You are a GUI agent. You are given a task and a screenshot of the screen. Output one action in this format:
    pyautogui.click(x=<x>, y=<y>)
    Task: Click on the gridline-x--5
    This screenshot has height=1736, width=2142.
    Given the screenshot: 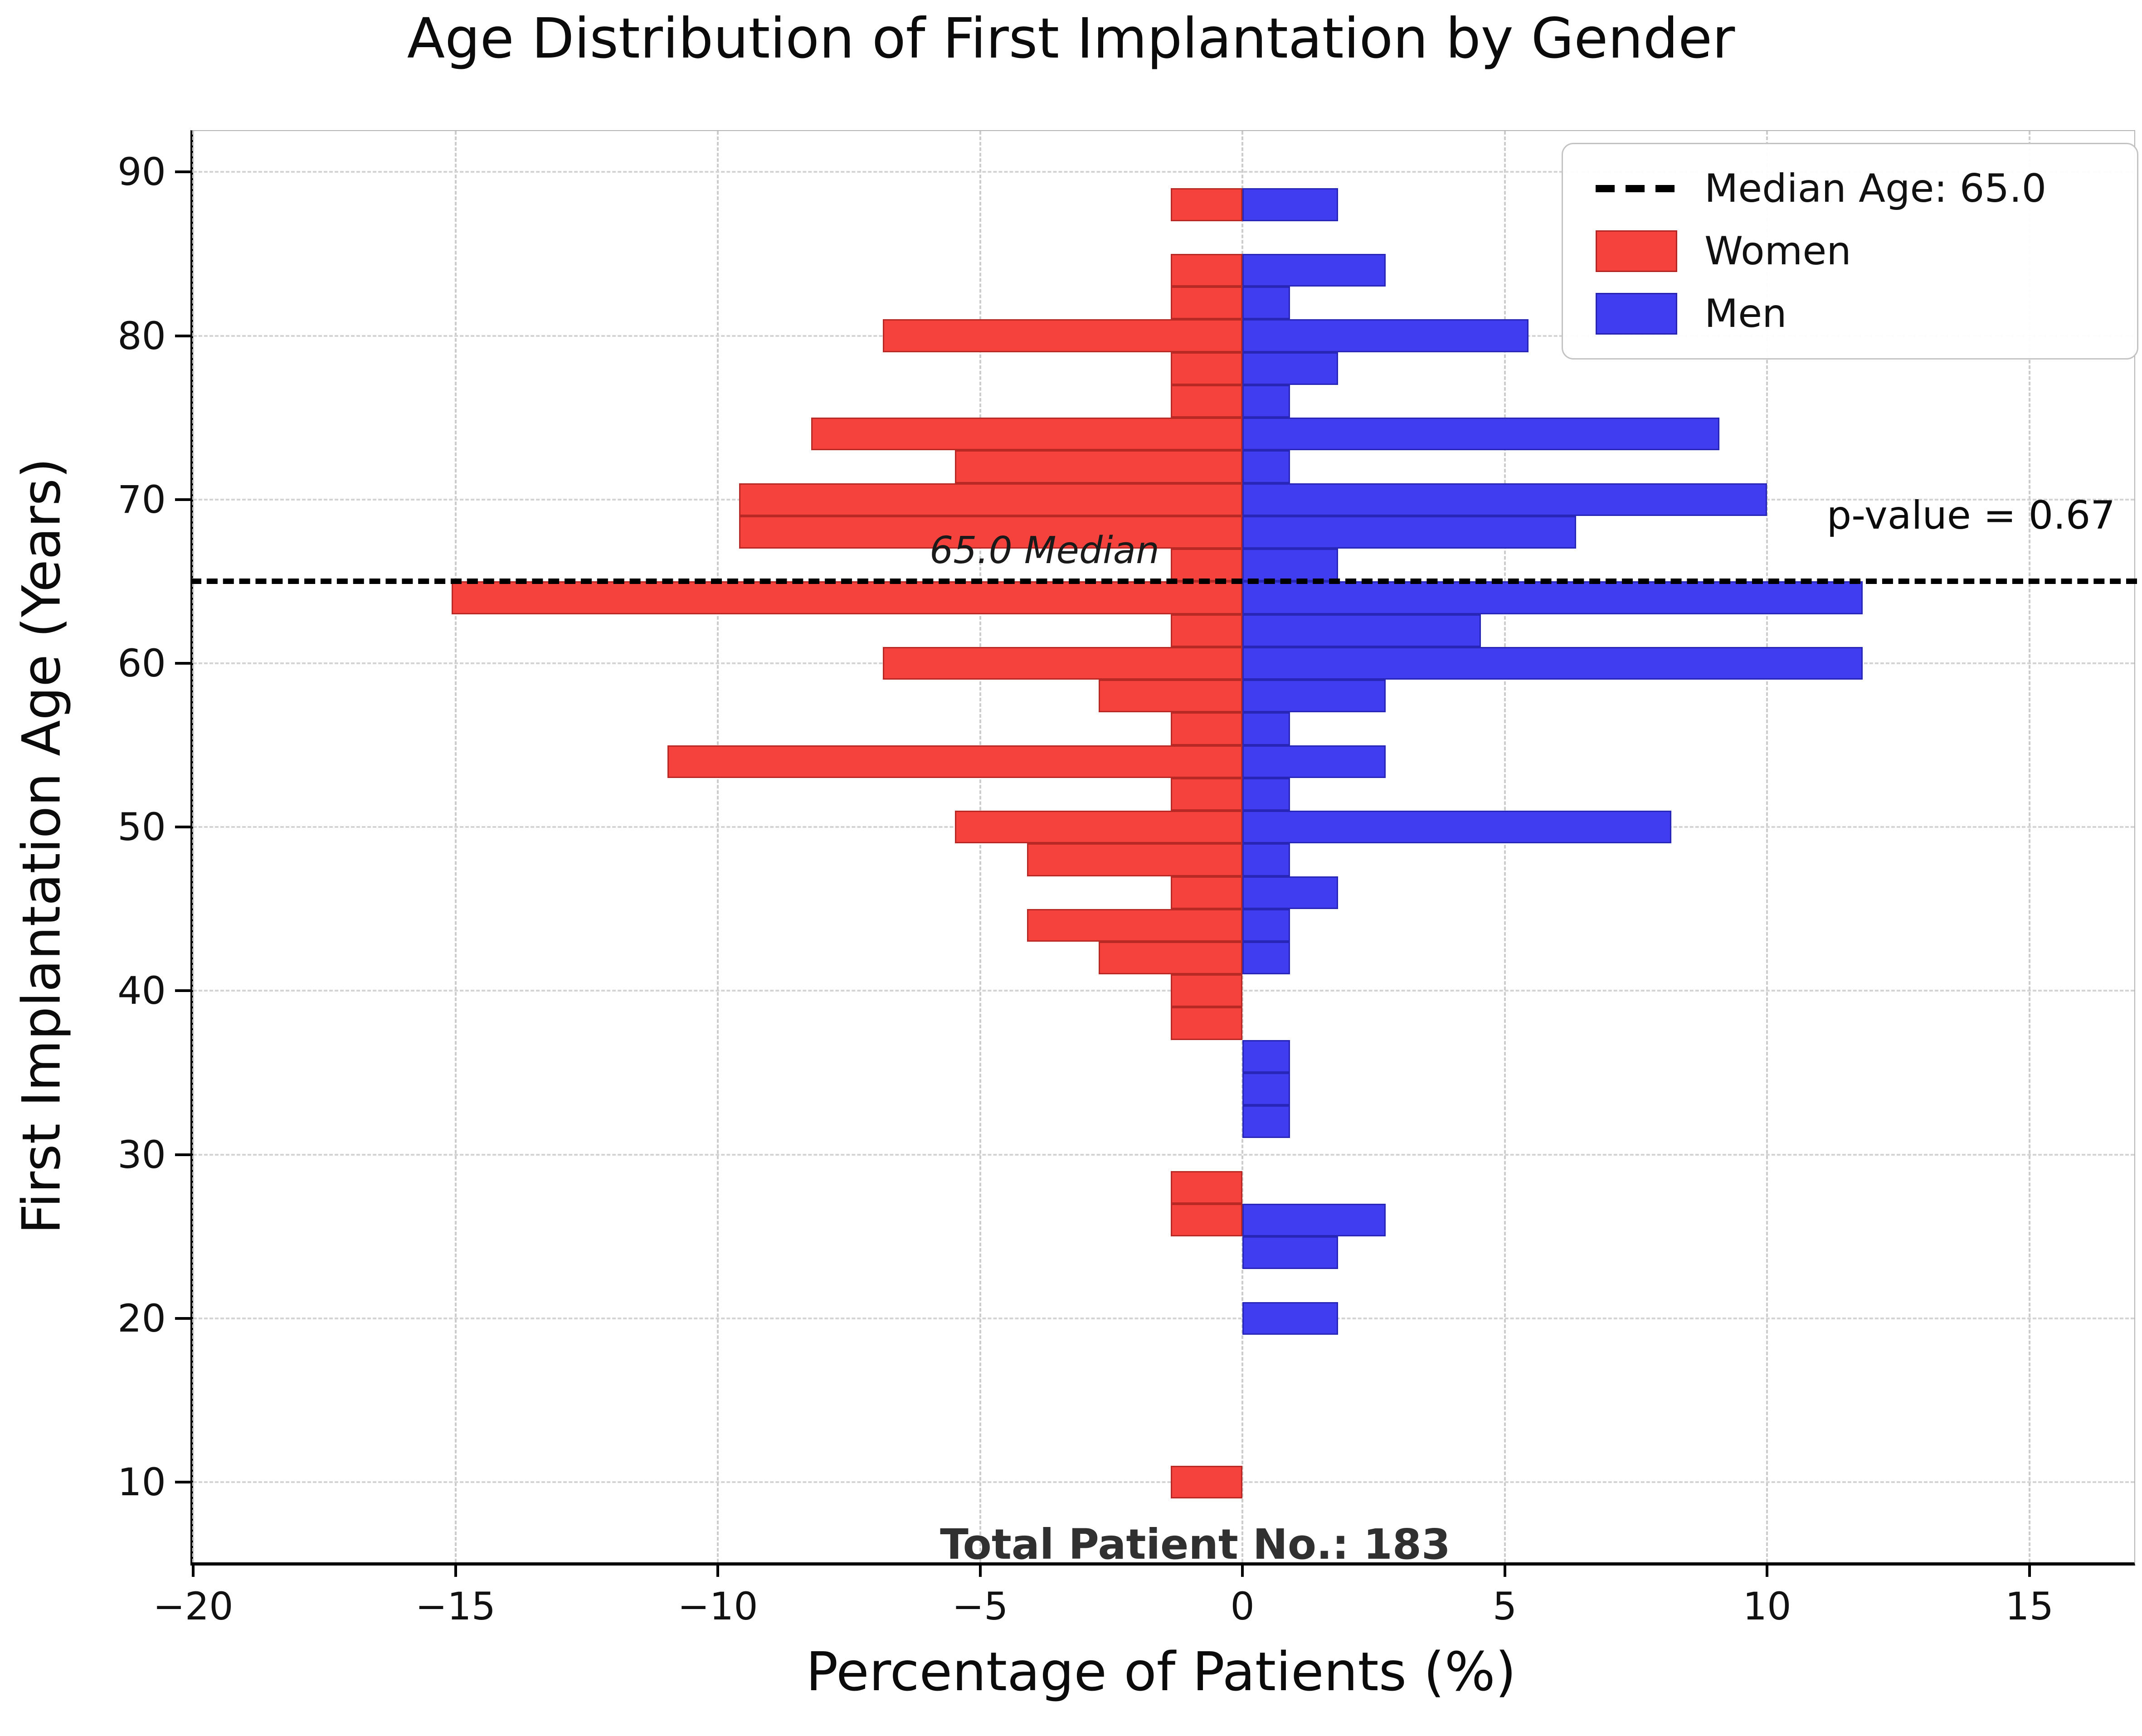 What is the action you would take?
    pyautogui.click(x=980, y=846)
    